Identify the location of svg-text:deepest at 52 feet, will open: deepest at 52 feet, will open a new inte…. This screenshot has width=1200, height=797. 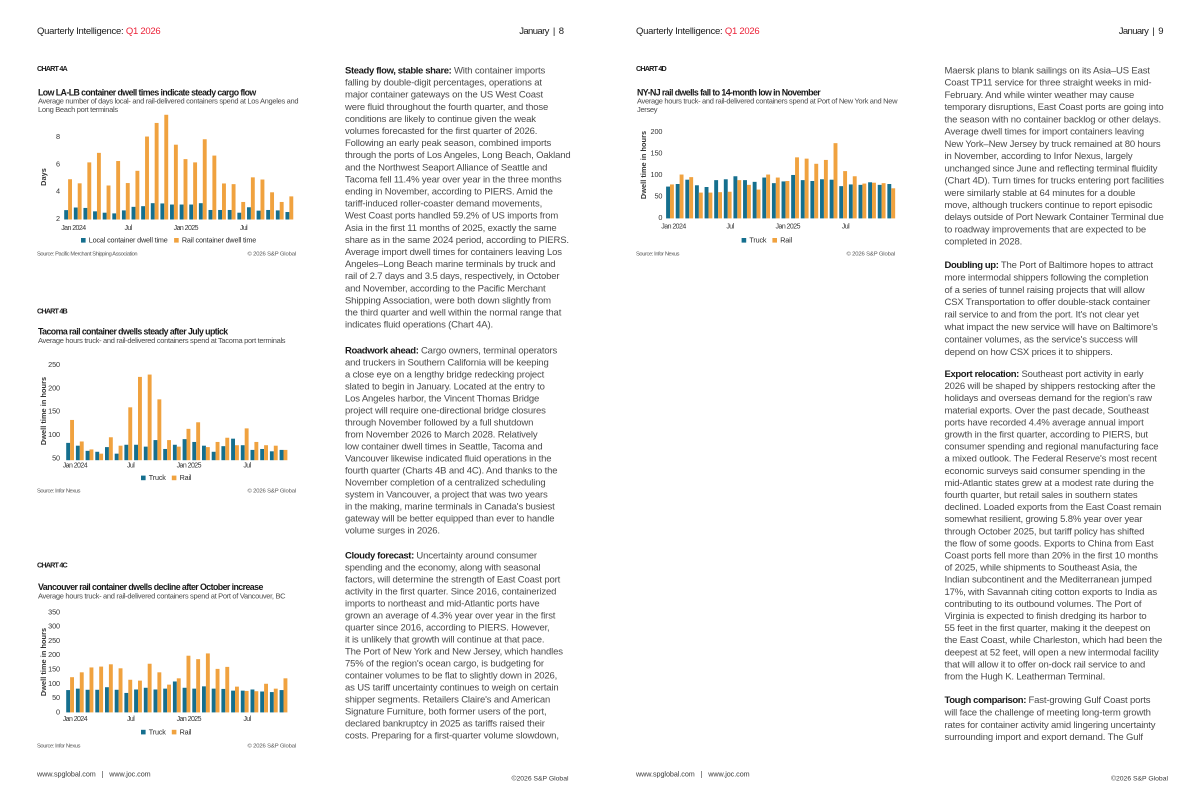
(1052, 652).